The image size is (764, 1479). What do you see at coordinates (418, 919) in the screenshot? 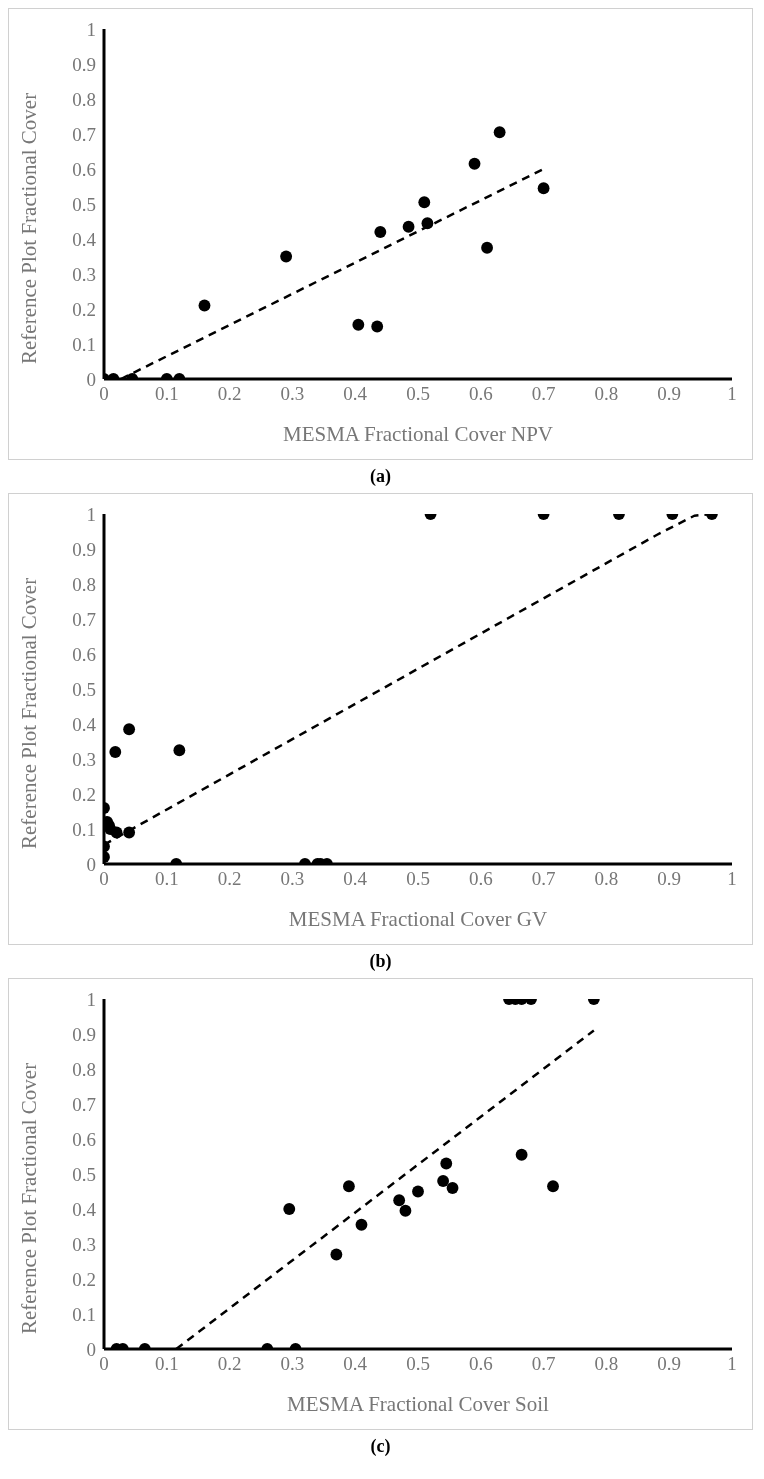
I see `x-axis-title: MESMA Fractional Cover GV` at bounding box center [418, 919].